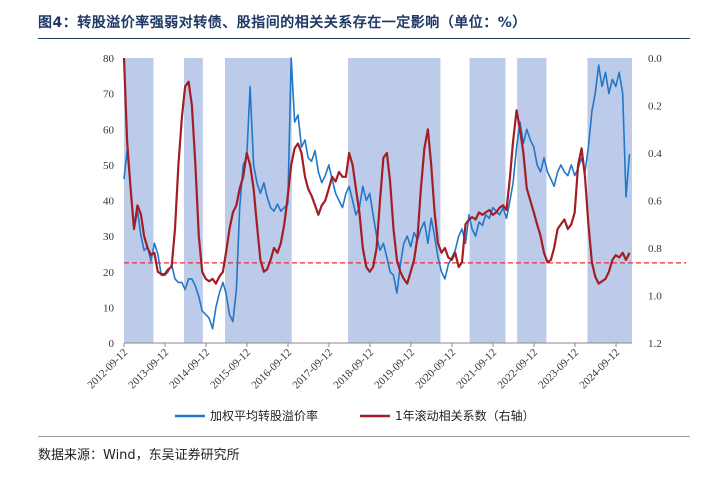 The image size is (720, 478). I want to click on x-tick-label: 2020-09-12, so click(435, 369).